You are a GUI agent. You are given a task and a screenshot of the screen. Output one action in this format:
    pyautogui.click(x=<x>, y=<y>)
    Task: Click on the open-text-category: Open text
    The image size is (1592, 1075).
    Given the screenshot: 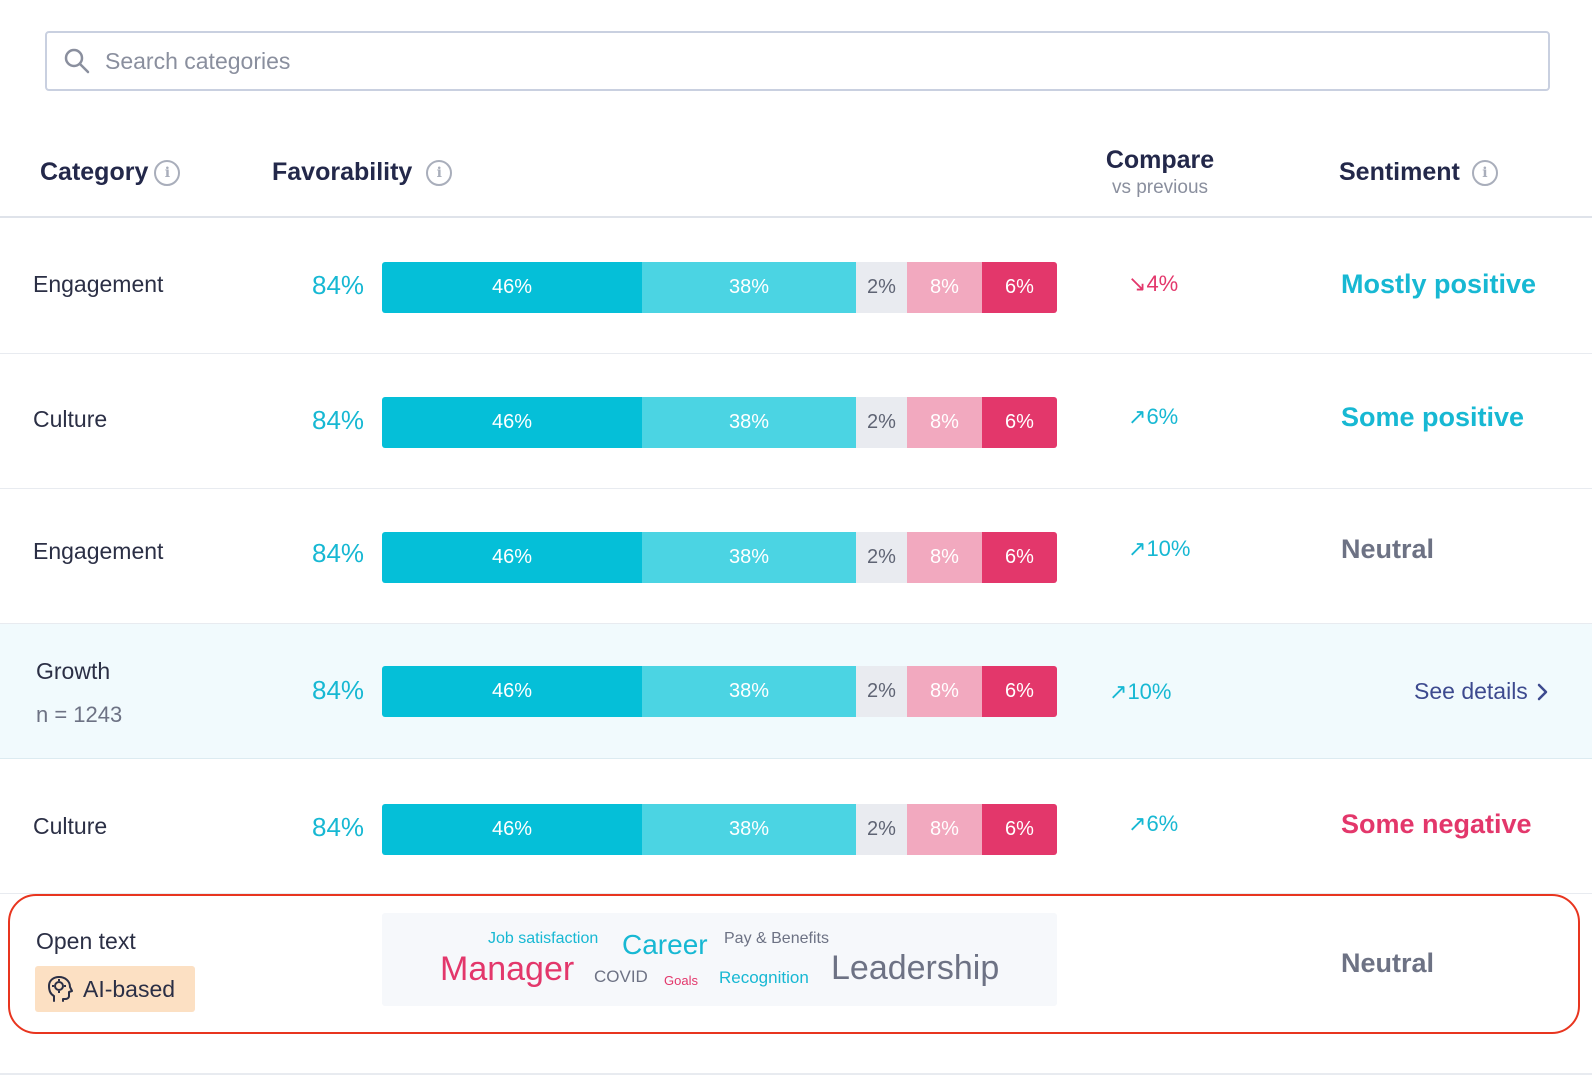 What is the action you would take?
    pyautogui.click(x=86, y=941)
    